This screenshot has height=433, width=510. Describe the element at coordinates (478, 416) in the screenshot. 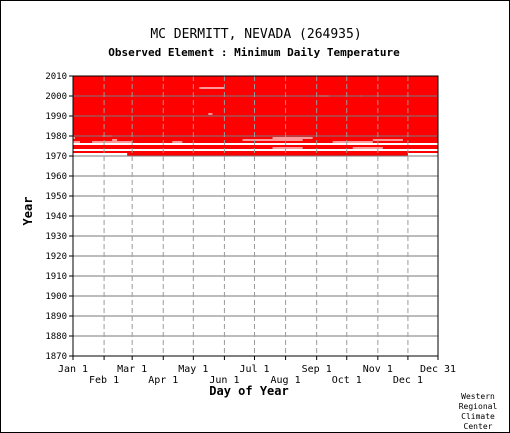

I see `credit-line-2: Climate` at that location.